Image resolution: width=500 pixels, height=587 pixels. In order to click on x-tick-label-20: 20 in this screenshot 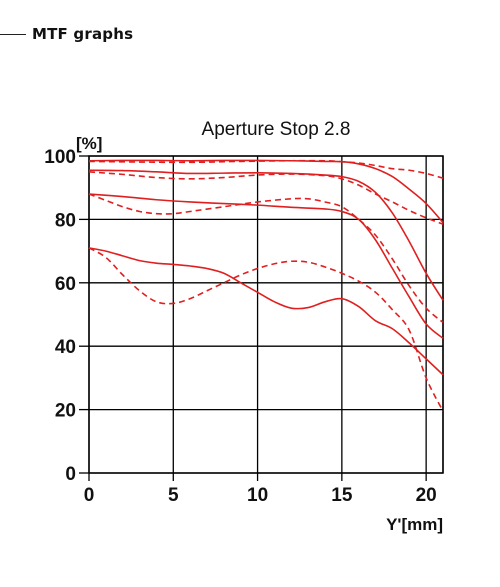, I will do `click(426, 495)`.